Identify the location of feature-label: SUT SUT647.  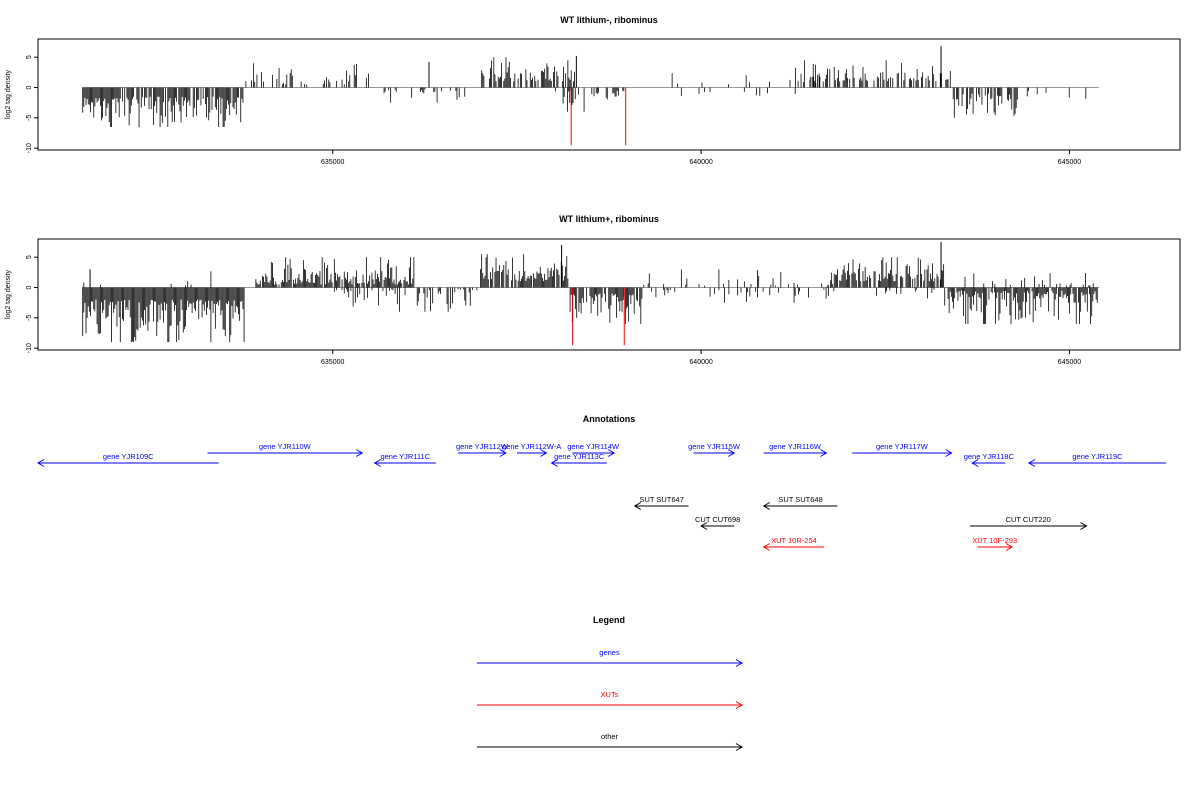
(661, 499).